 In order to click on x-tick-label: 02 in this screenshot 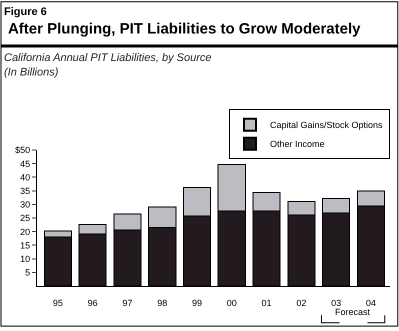, I will do `click(301, 303)`.